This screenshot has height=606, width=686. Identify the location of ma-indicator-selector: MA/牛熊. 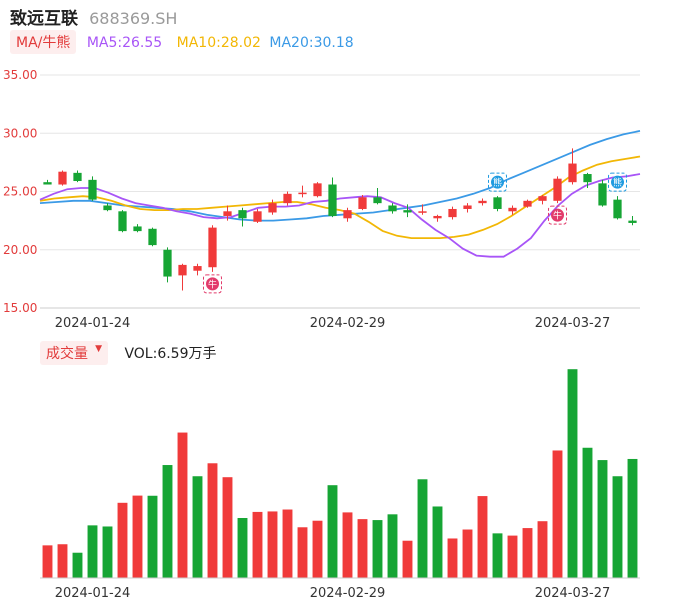
(43, 42).